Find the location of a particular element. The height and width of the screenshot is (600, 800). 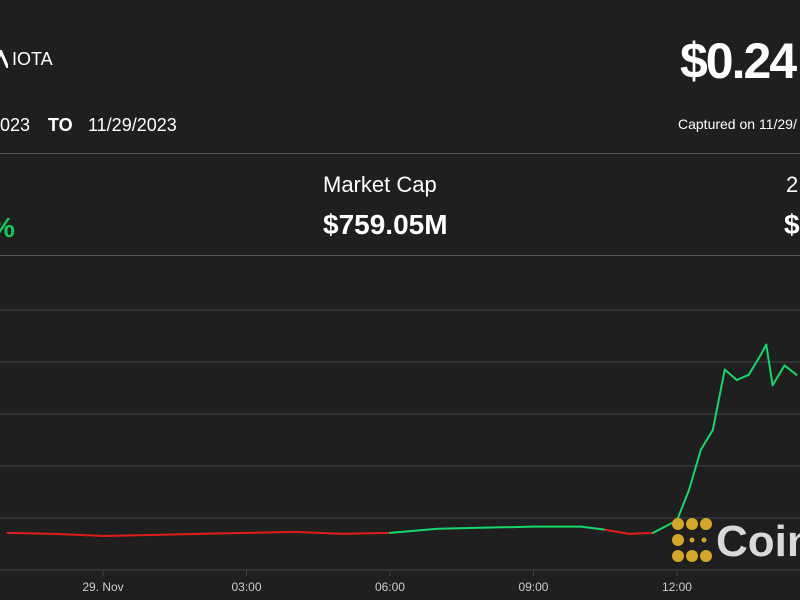

captured-timestamp: Captured on 11/29/ is located at coordinates (737, 124).